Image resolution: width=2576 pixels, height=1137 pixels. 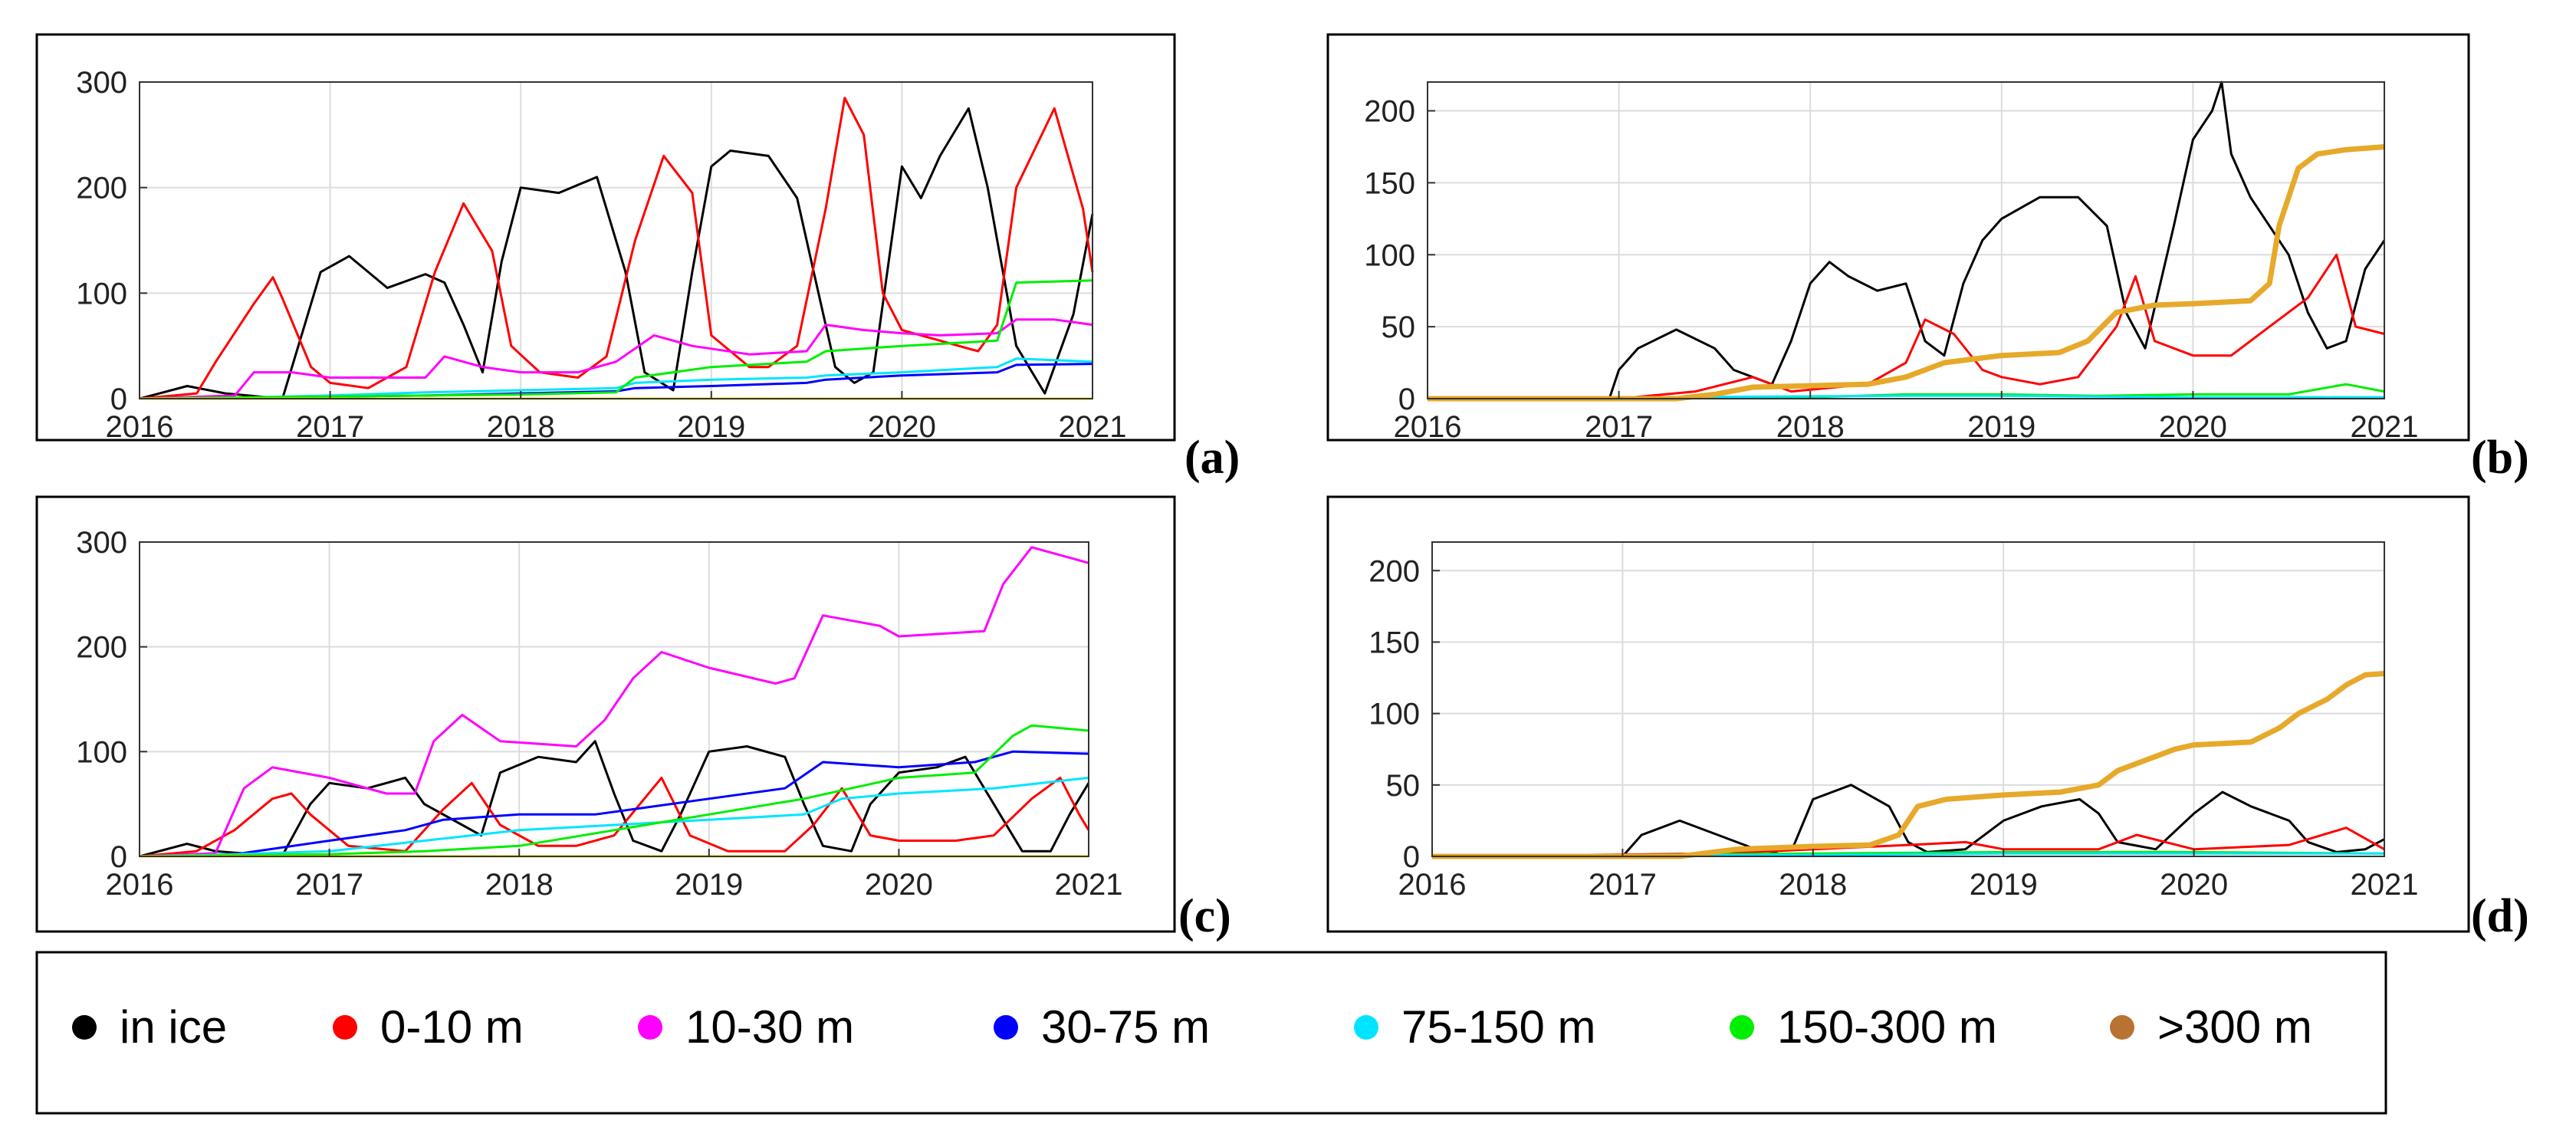 I want to click on panel-label: (d), so click(x=2500, y=916).